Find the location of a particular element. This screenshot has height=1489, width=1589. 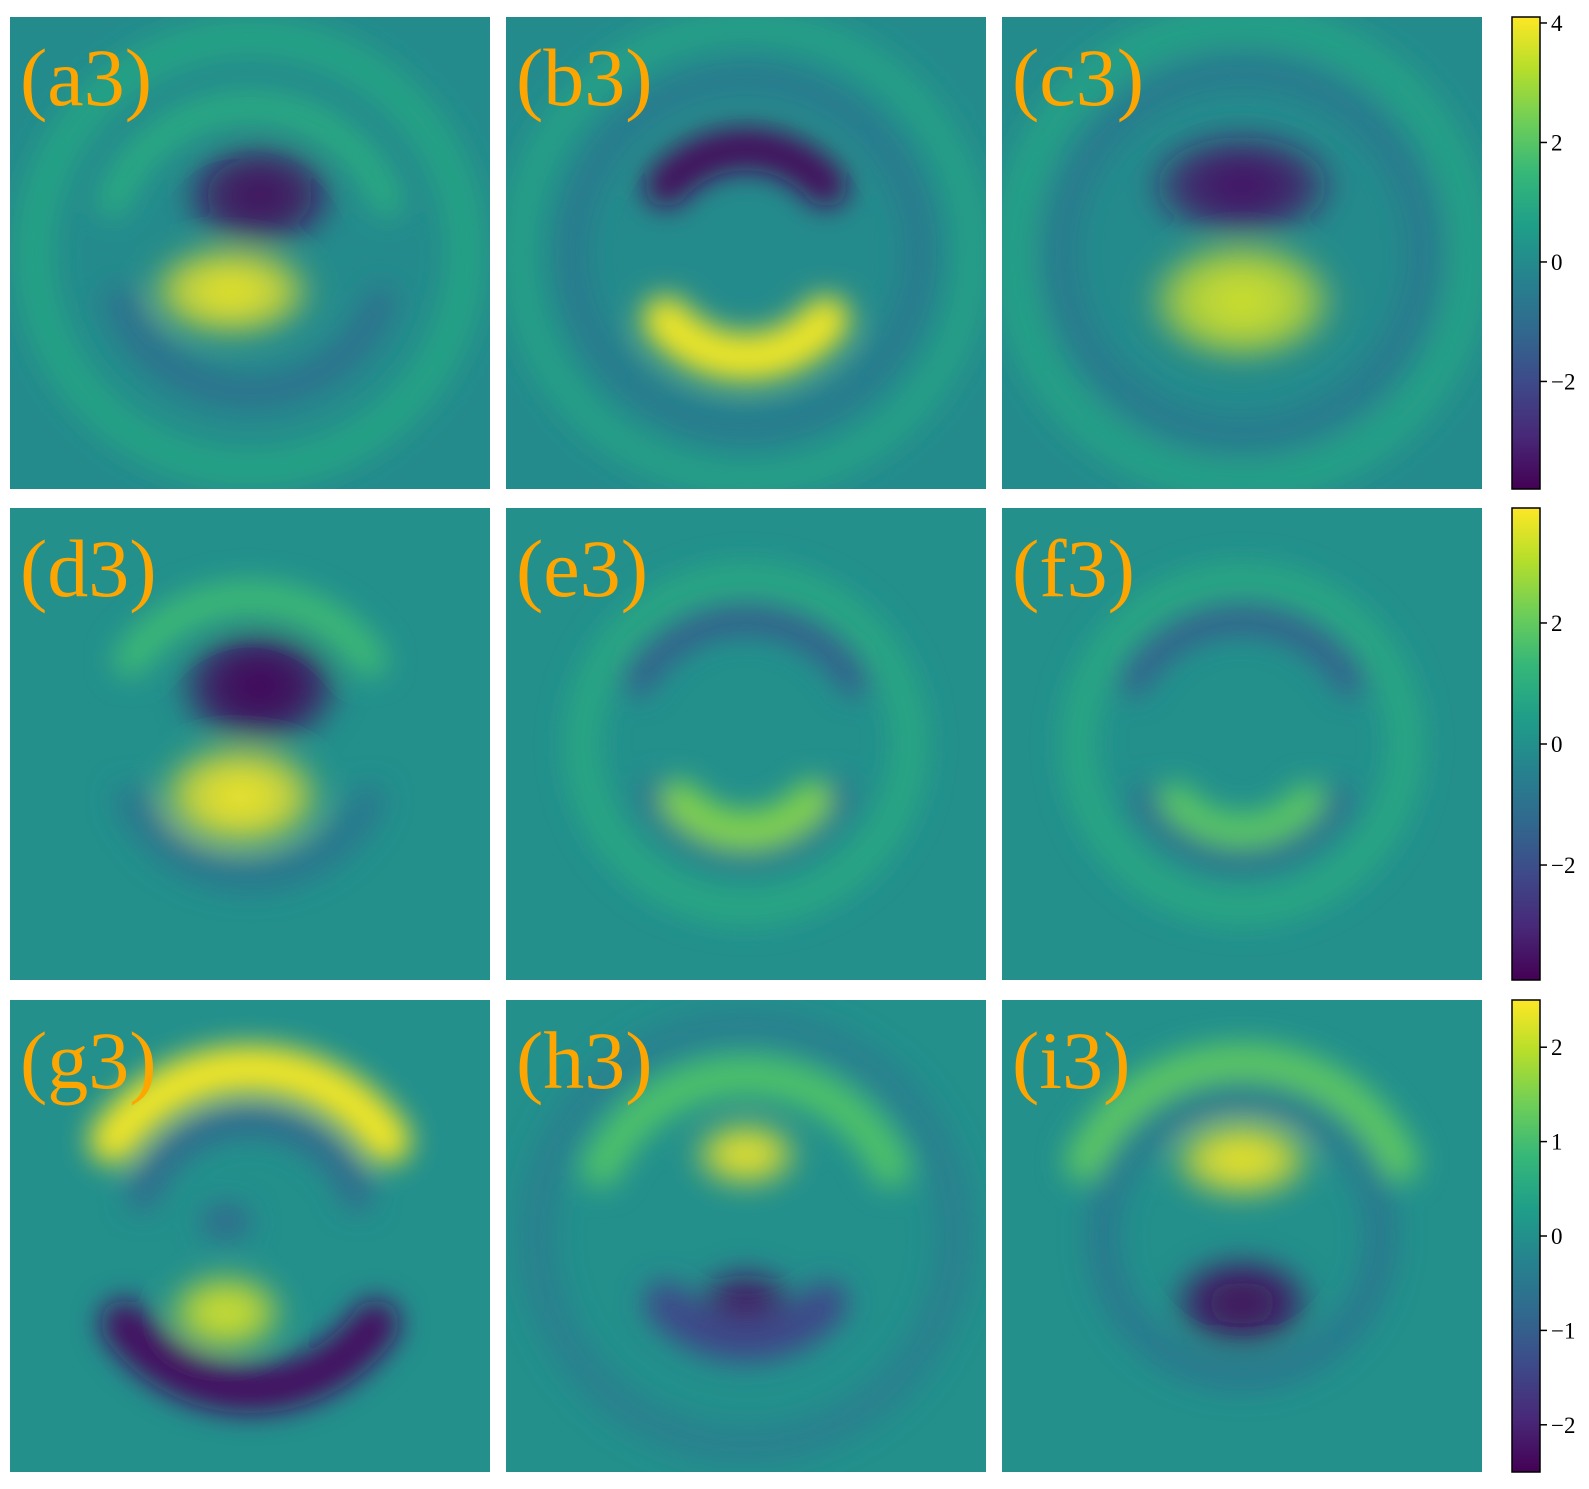

panel-label: (b3) is located at coordinates (584, 77).